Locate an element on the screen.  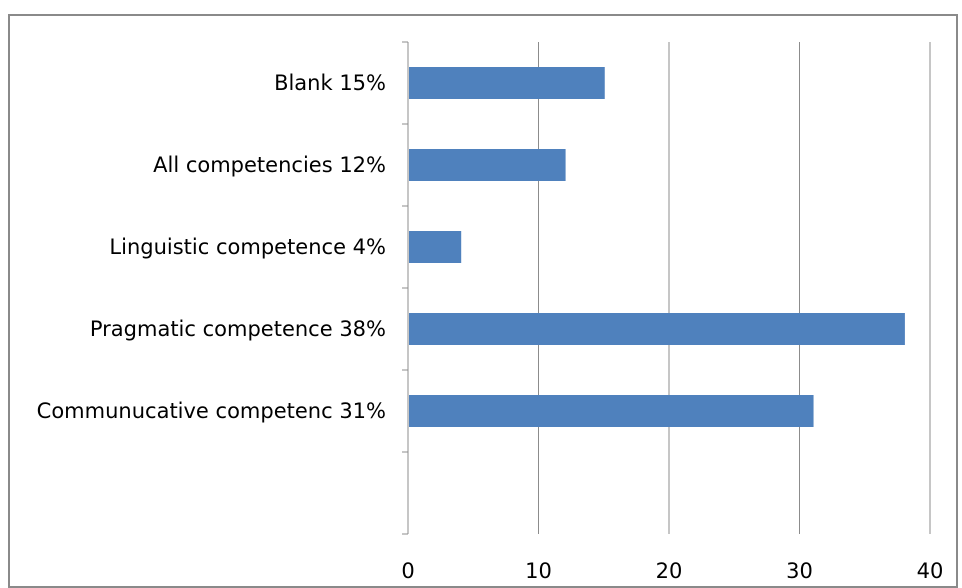
x-tick-label: 10 is located at coordinates (538, 571).